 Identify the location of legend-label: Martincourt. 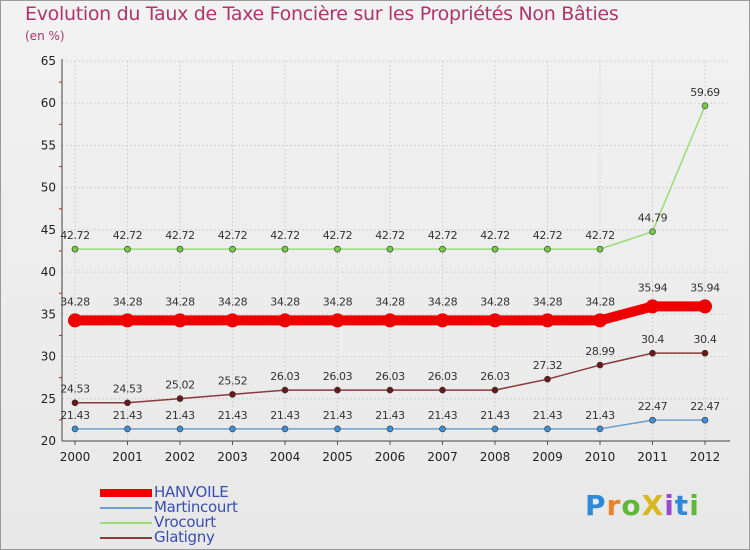
(196, 507).